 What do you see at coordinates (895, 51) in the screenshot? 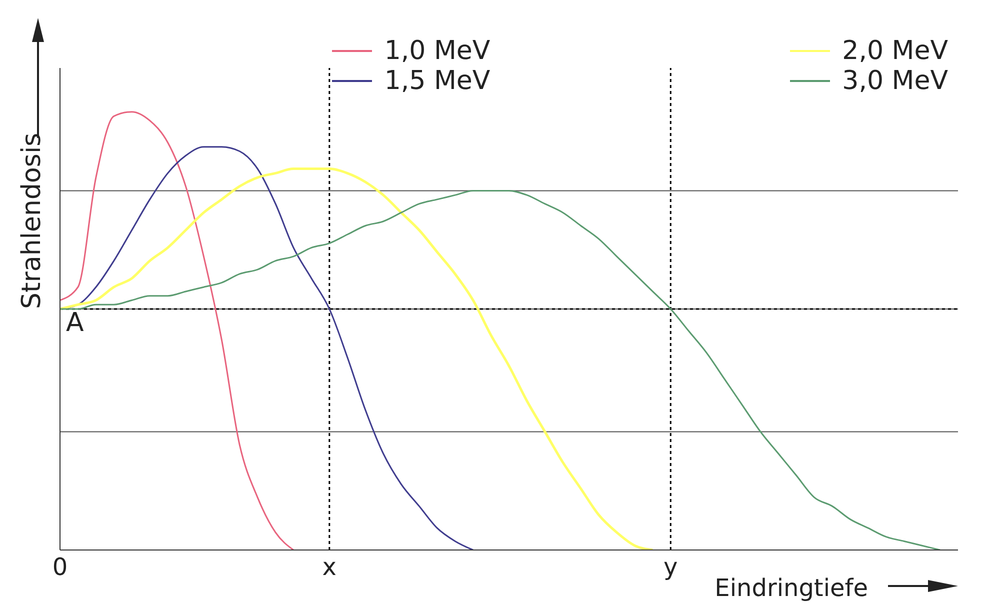
I see `legend-label: 2,0 MeV` at bounding box center [895, 51].